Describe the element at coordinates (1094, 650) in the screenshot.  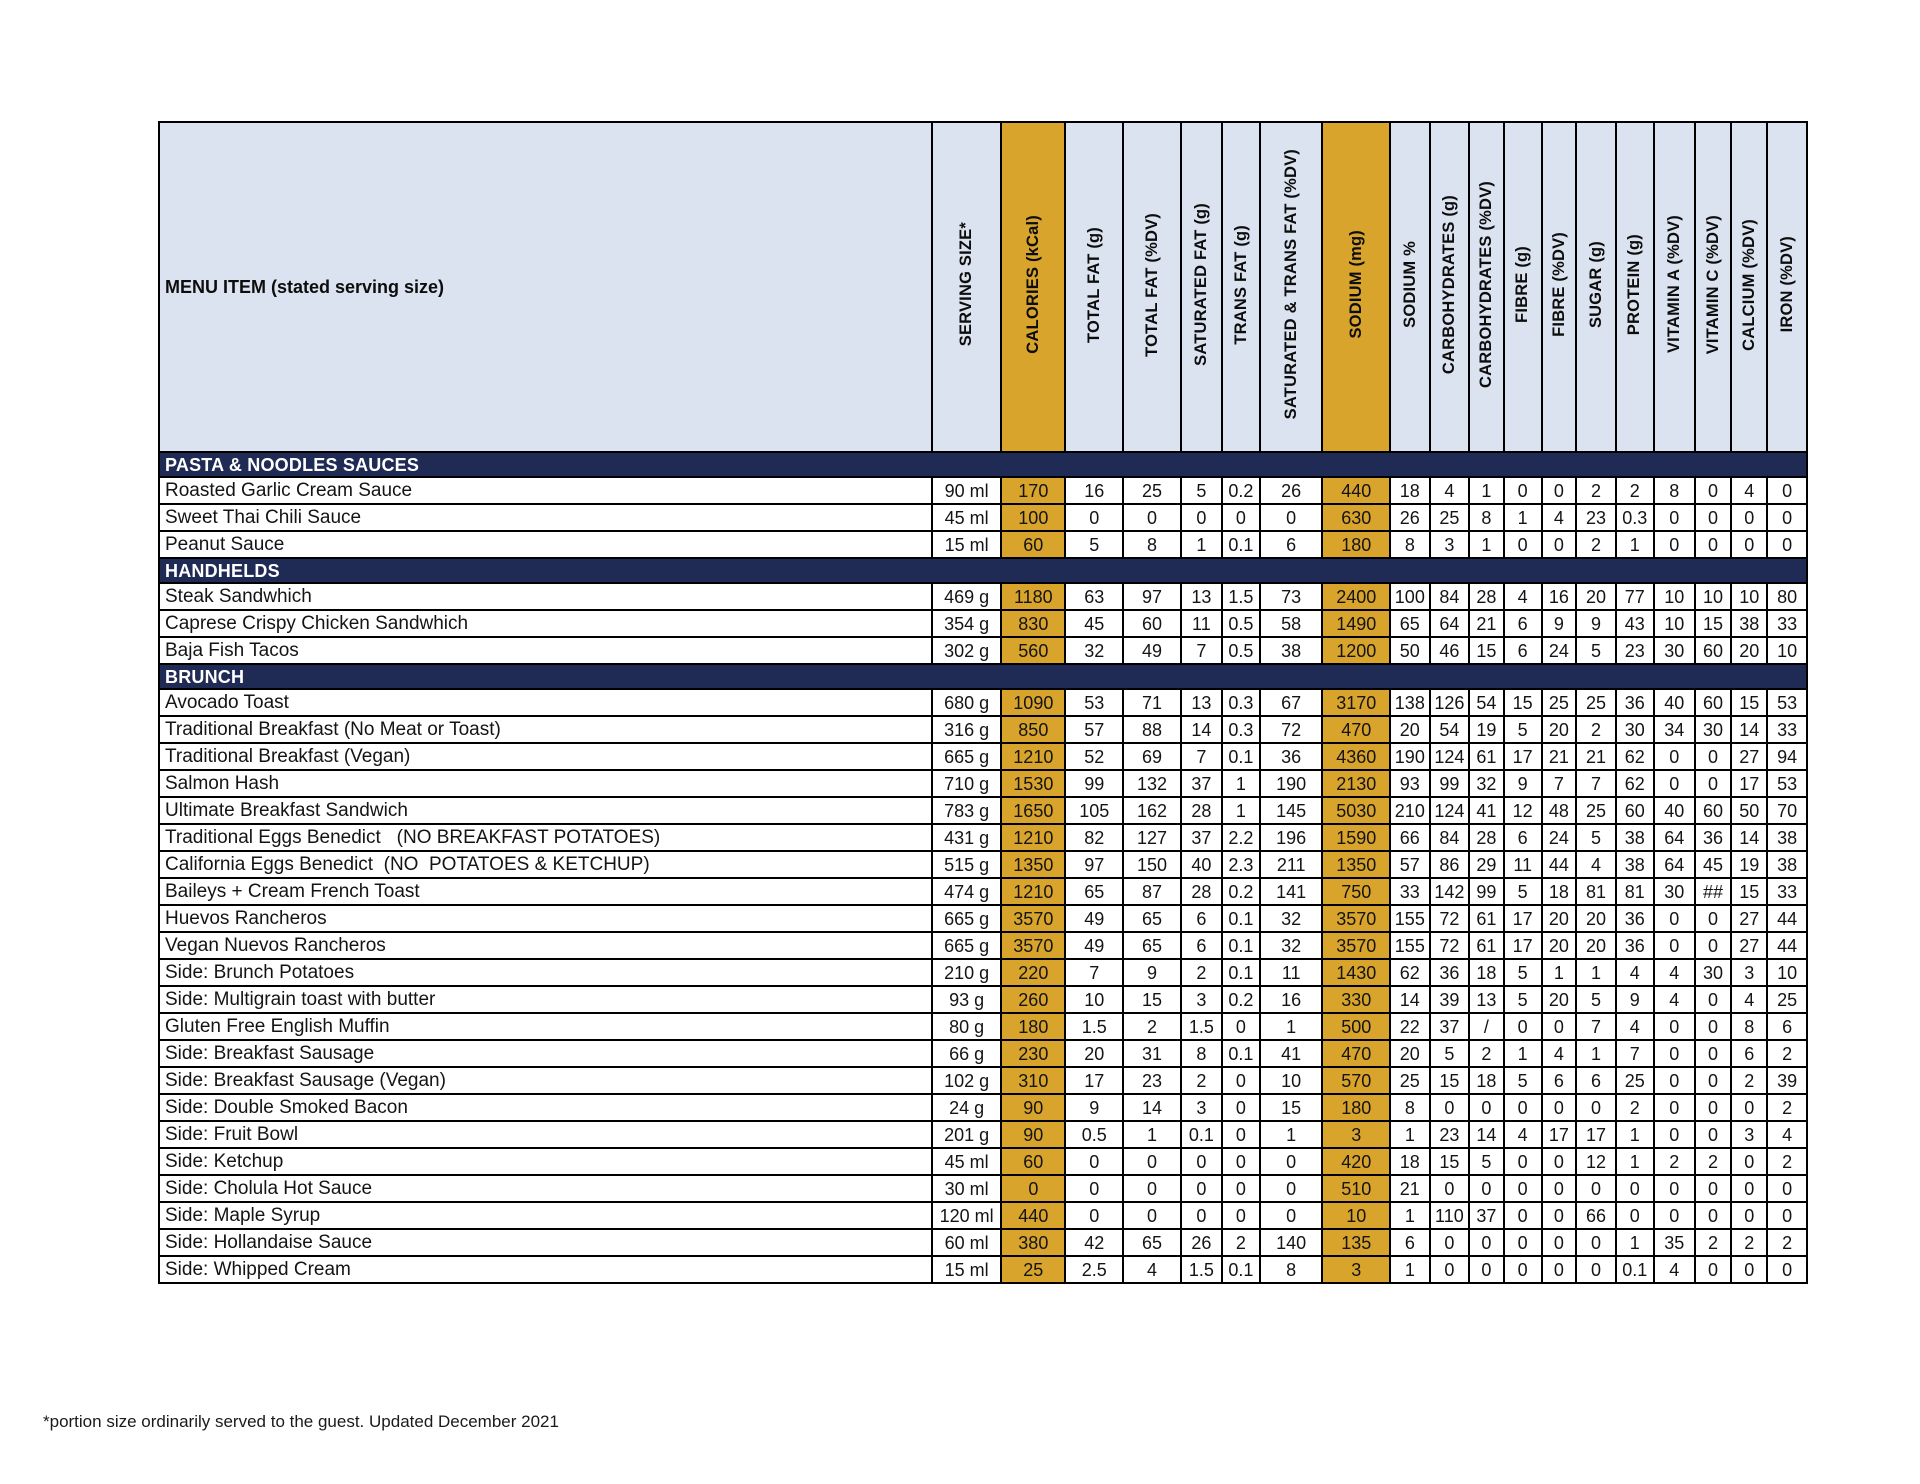
I see `value-cell: 32` at that location.